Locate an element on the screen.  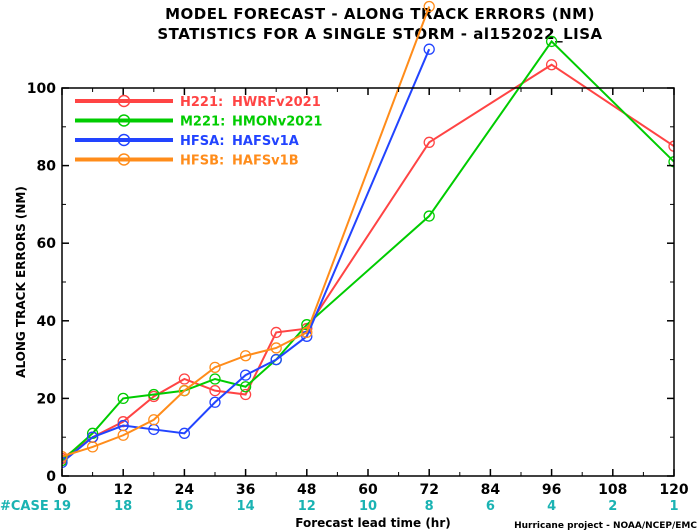
y-tick-label: 40 is located at coordinates (47, 322).